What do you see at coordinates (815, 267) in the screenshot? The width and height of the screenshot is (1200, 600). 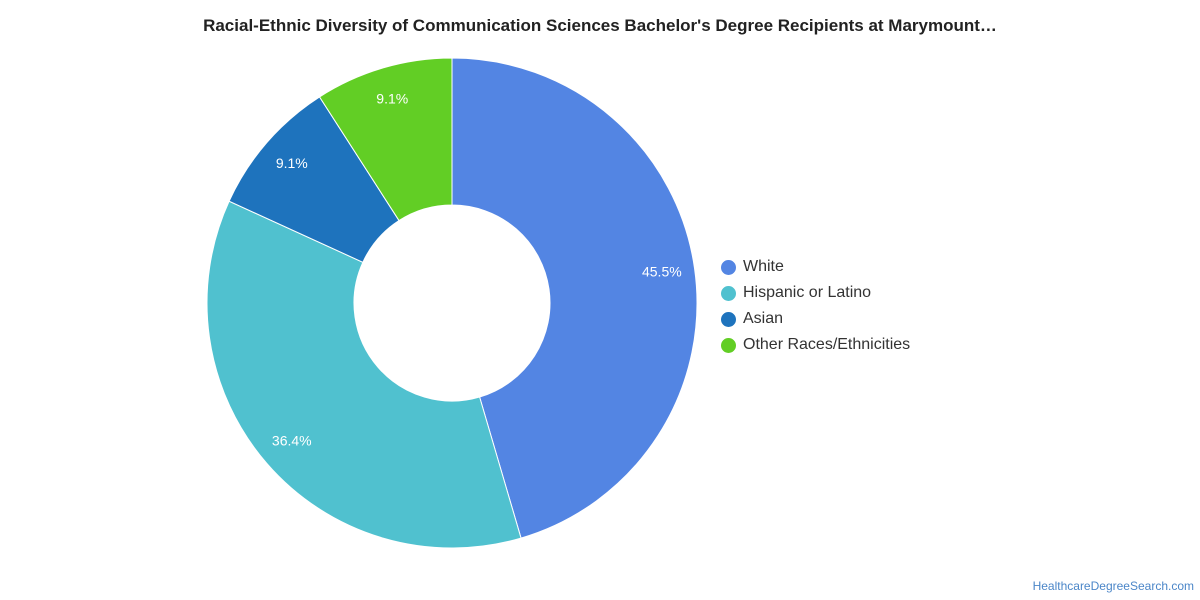 I see `legend-item-white: White` at bounding box center [815, 267].